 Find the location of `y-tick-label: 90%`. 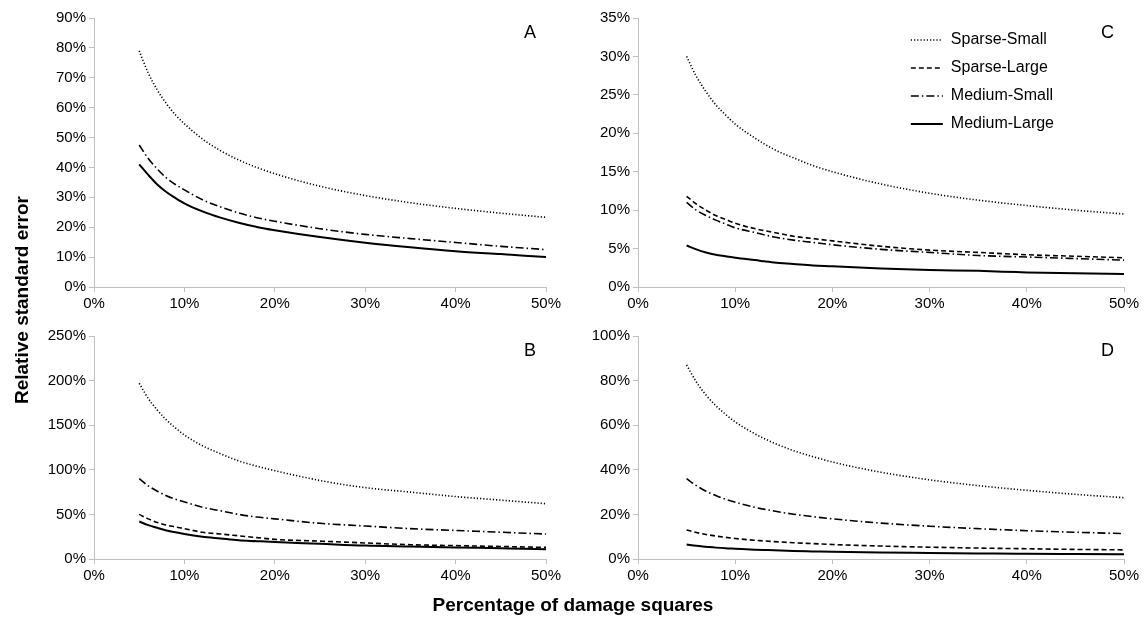

y-tick-label: 90% is located at coordinates (70, 17).